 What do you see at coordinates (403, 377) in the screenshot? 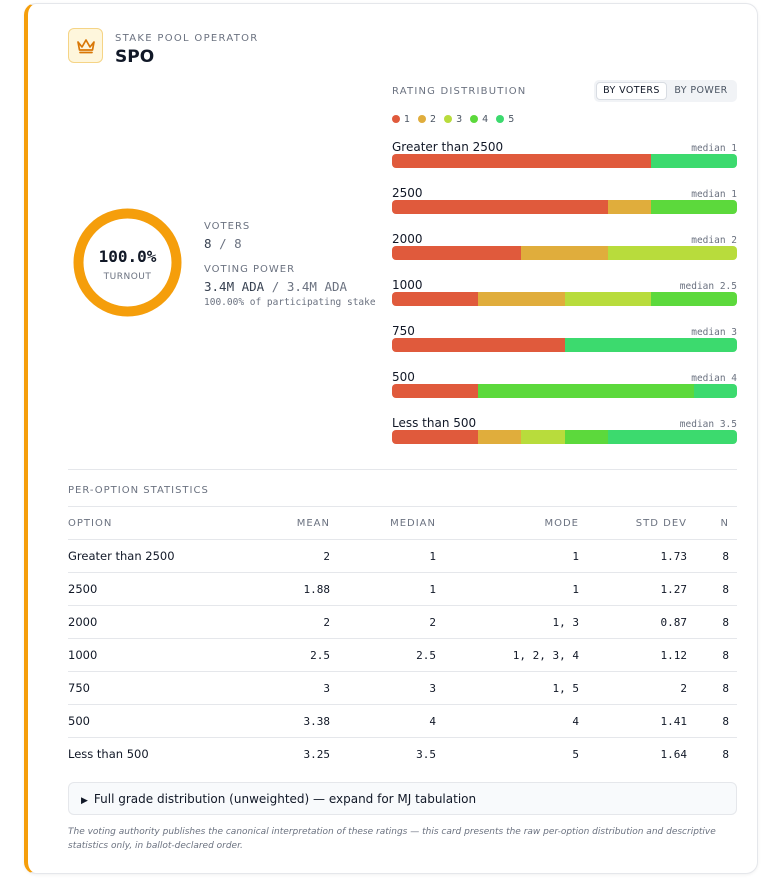
I see `distribution-row-label: 500` at bounding box center [403, 377].